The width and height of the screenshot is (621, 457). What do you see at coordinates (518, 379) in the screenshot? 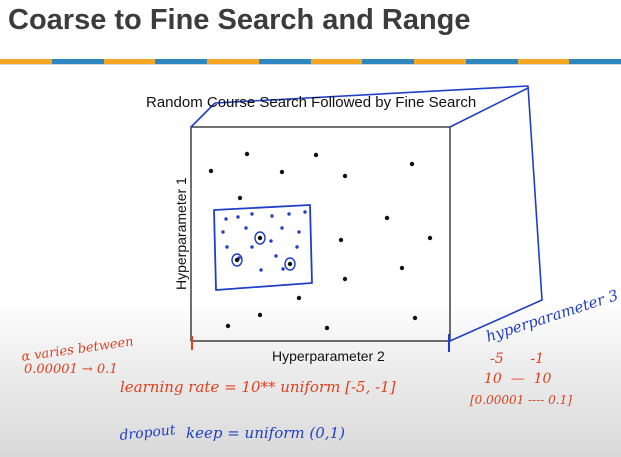
I see `range-base: 10 — 10` at bounding box center [518, 379].